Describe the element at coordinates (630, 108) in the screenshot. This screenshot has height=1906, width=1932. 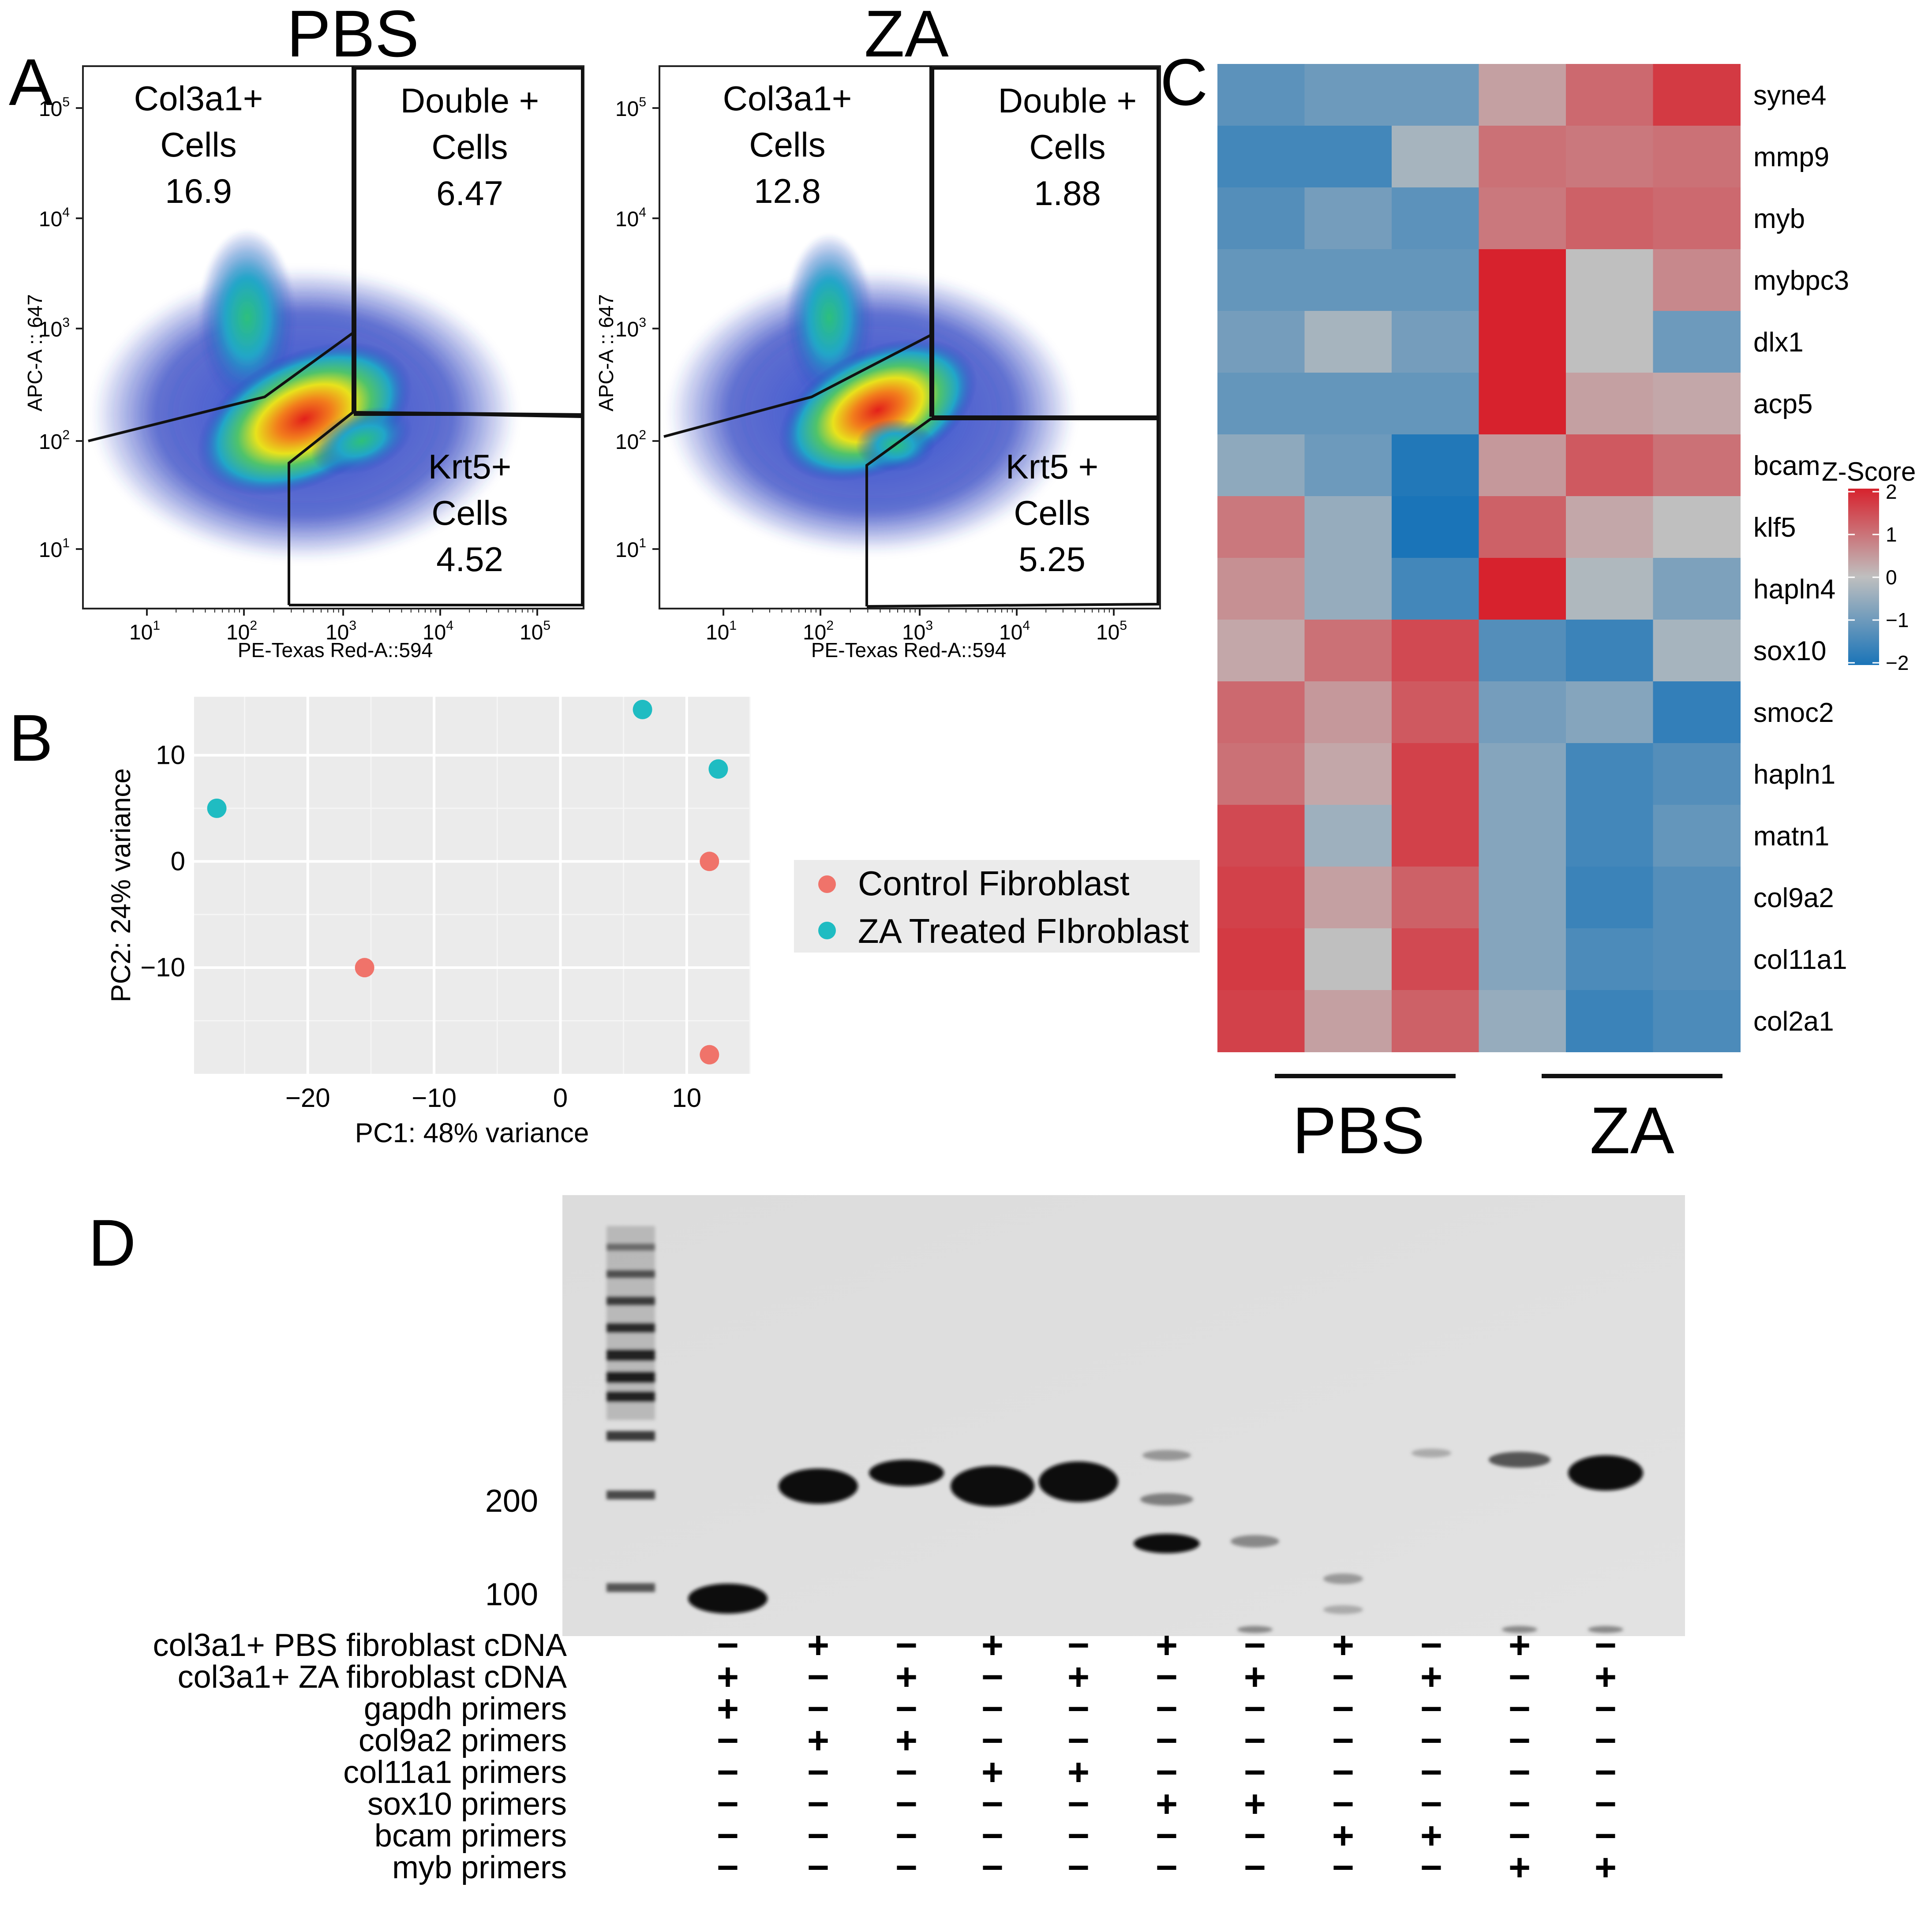
I see `y-tick-label: 105` at that location.